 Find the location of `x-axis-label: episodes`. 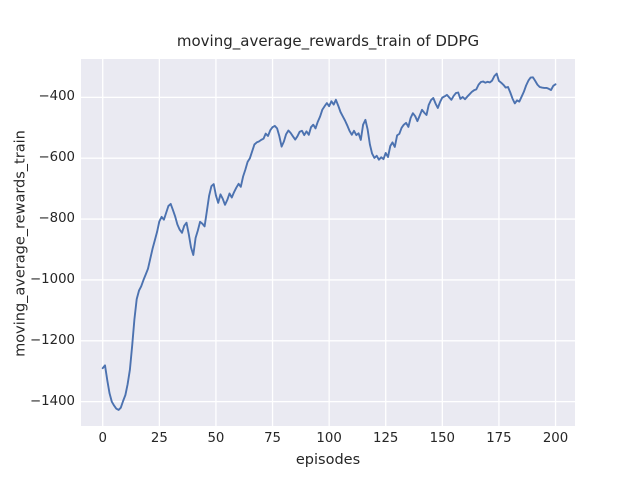

x-axis-label: episodes is located at coordinates (328, 460).